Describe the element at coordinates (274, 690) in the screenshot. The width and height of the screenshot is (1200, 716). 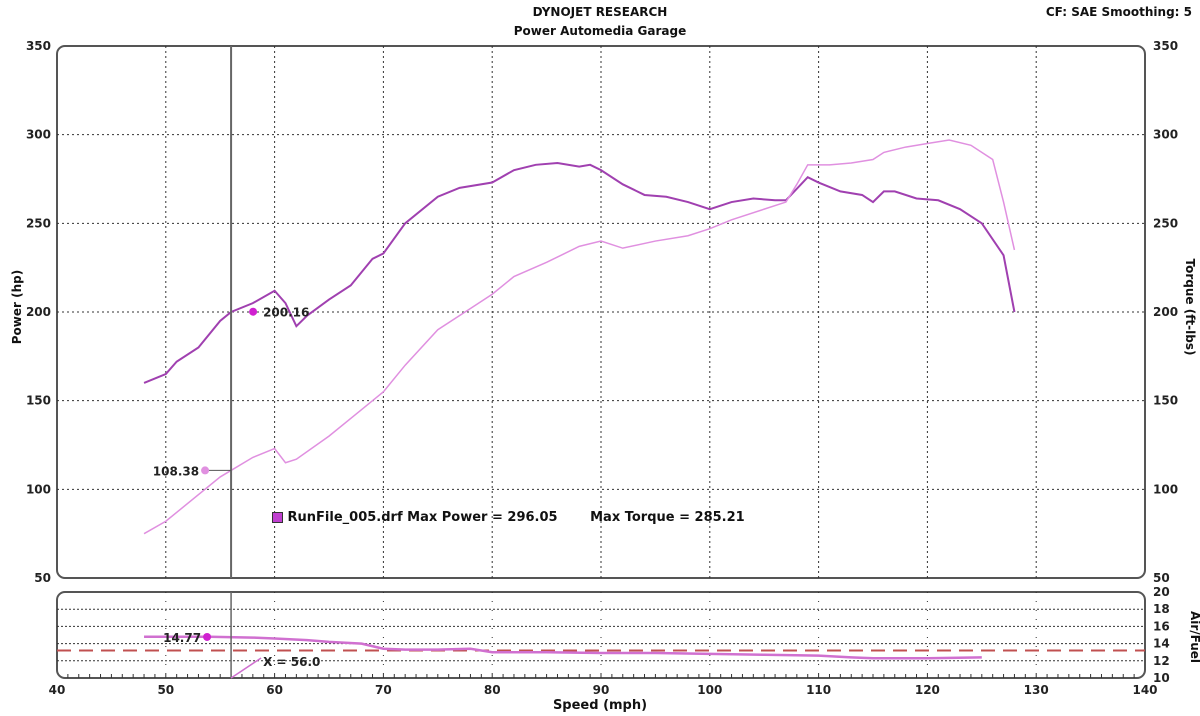
I see `x-tick-label: 60` at that location.